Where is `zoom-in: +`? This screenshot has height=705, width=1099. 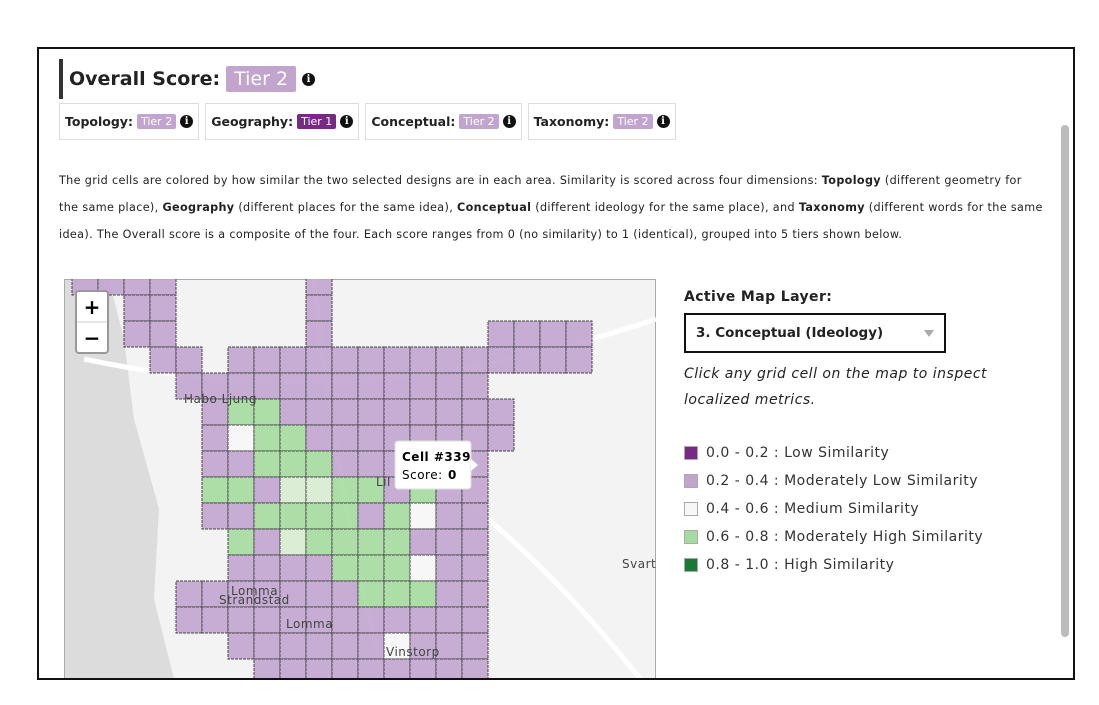 zoom-in: + is located at coordinates (92, 307).